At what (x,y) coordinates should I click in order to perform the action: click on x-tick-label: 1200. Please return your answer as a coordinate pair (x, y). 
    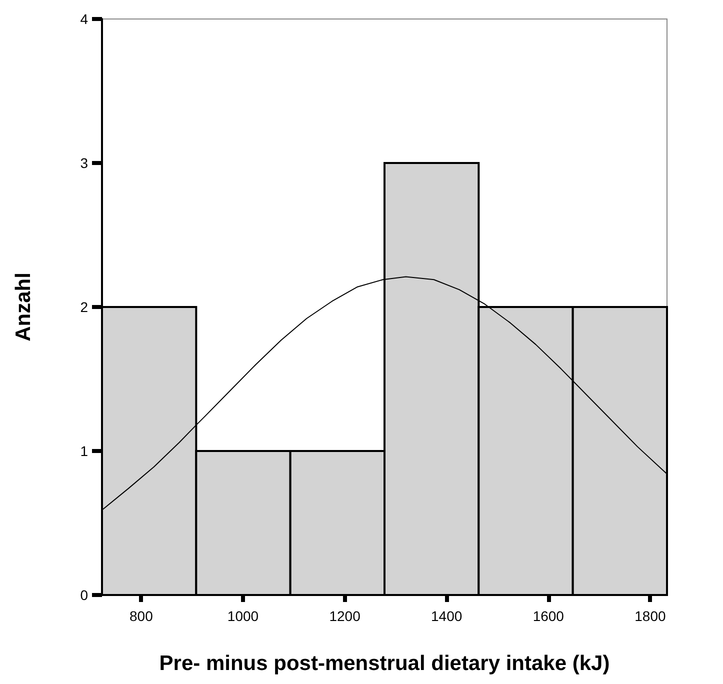
    Looking at the image, I should click on (345, 616).